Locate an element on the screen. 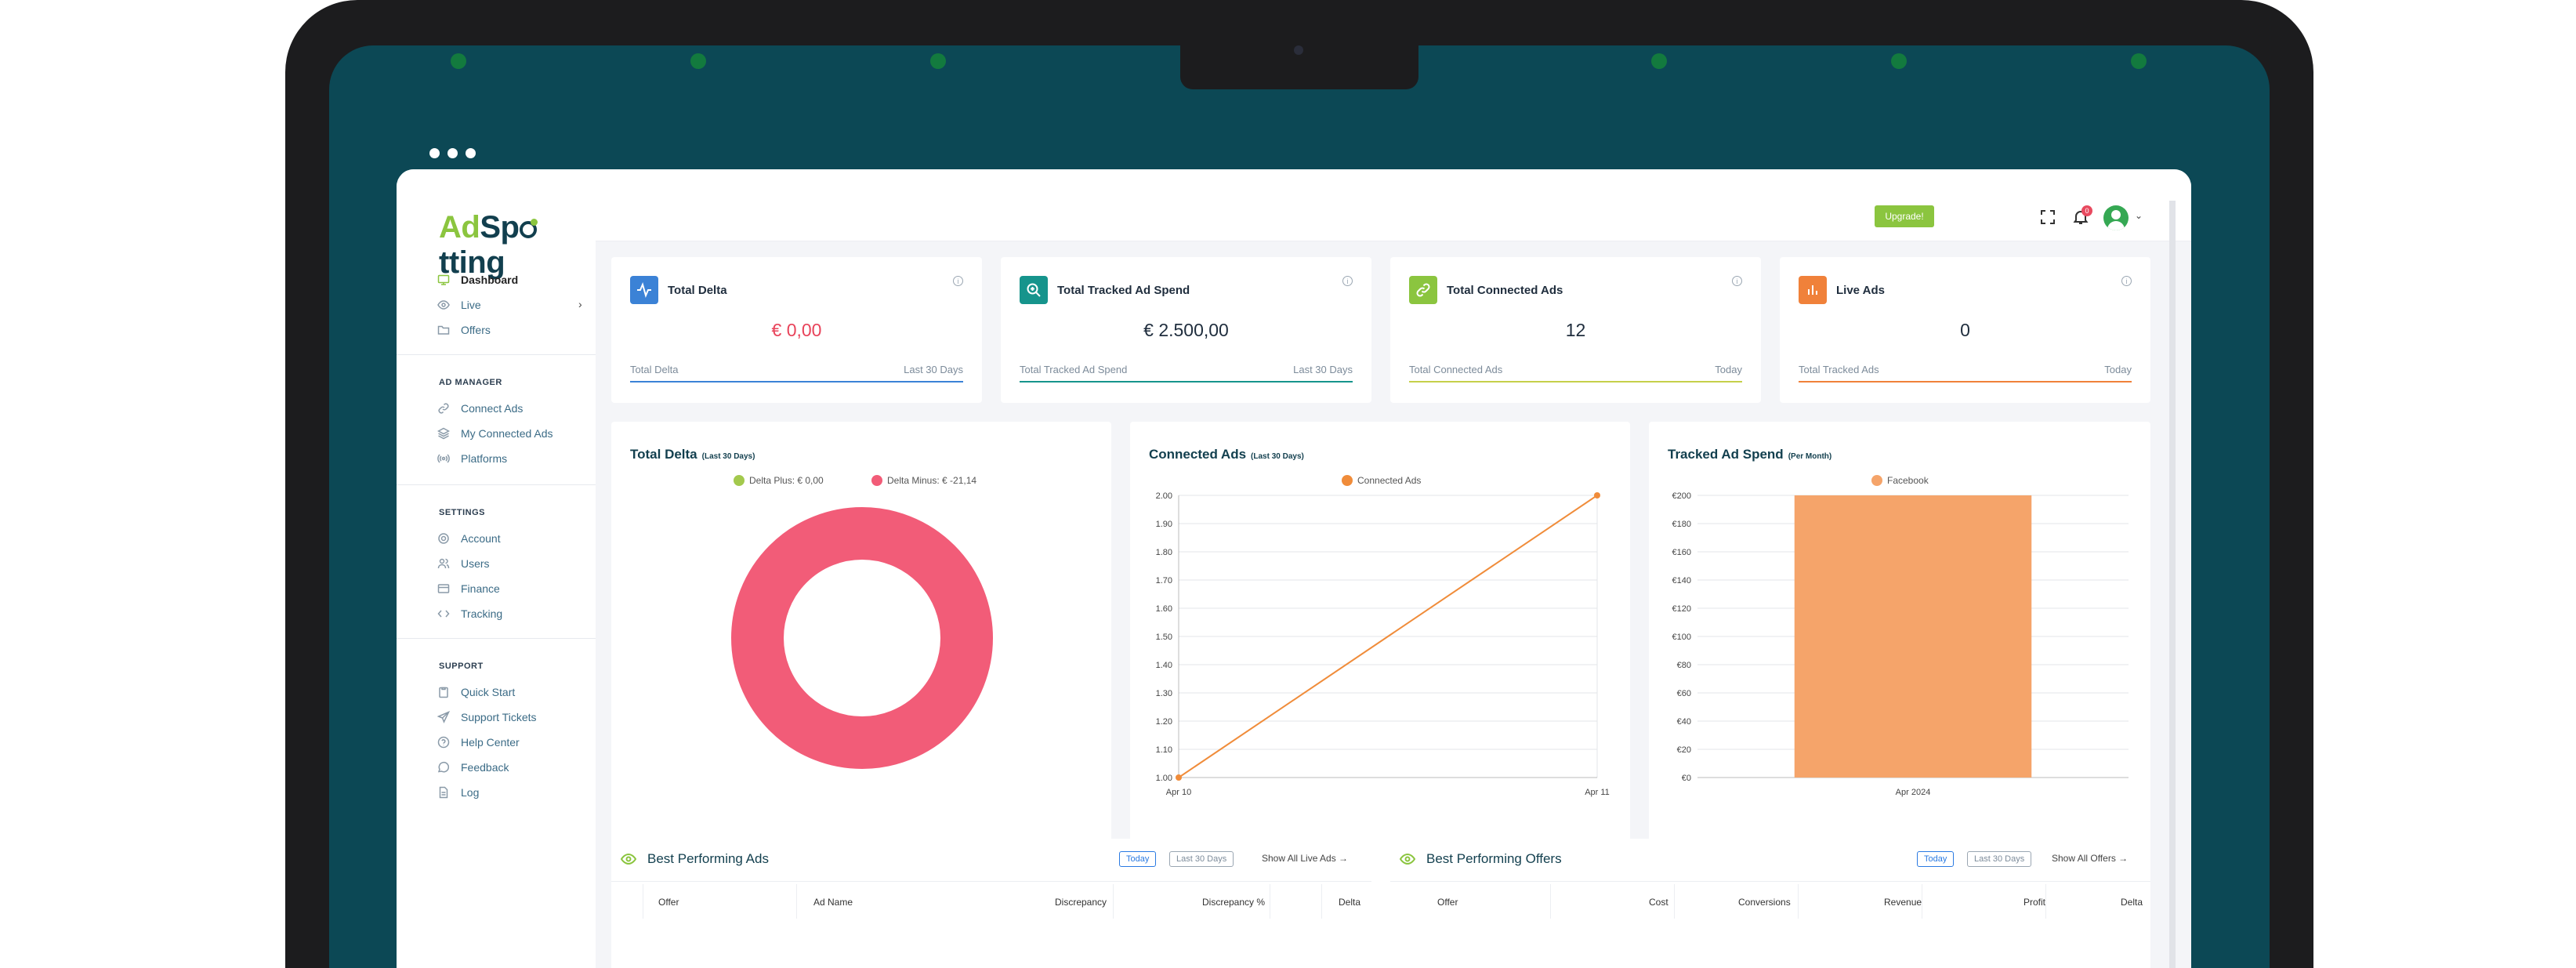 This screenshot has height=968, width=2576. scrollbar is located at coordinates (2172, 584).